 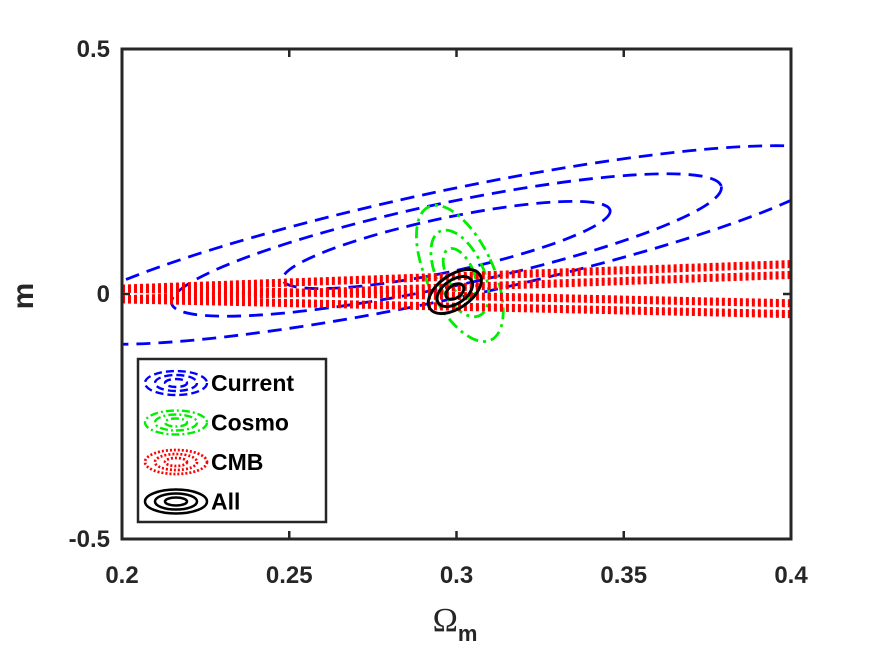 I want to click on legend-label-cosmo: Cosmo, so click(x=250, y=423).